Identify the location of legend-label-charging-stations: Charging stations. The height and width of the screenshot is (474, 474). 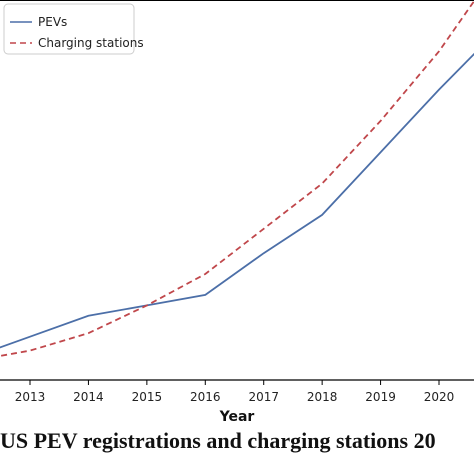
(91, 43).